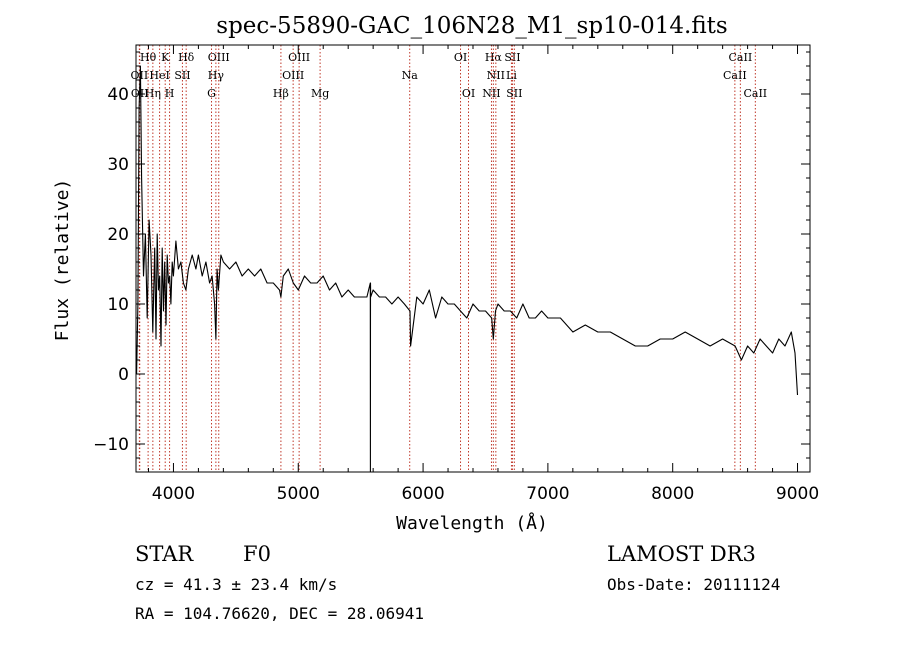  Describe the element at coordinates (460, 57) in the screenshot. I see `line-label-lines_top-5: OI` at that location.